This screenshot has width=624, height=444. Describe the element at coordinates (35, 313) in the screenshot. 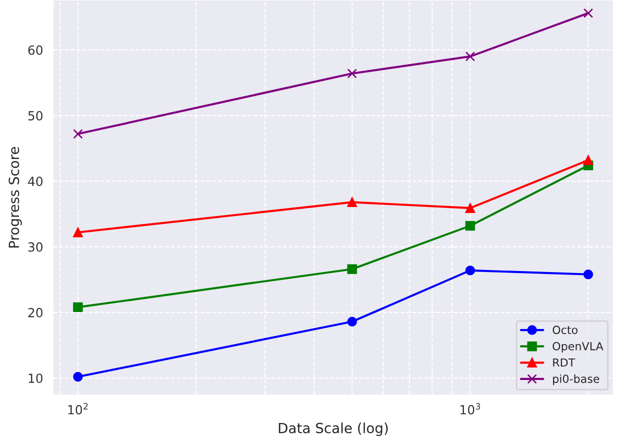

I see `y-tick-label: 20` at that location.